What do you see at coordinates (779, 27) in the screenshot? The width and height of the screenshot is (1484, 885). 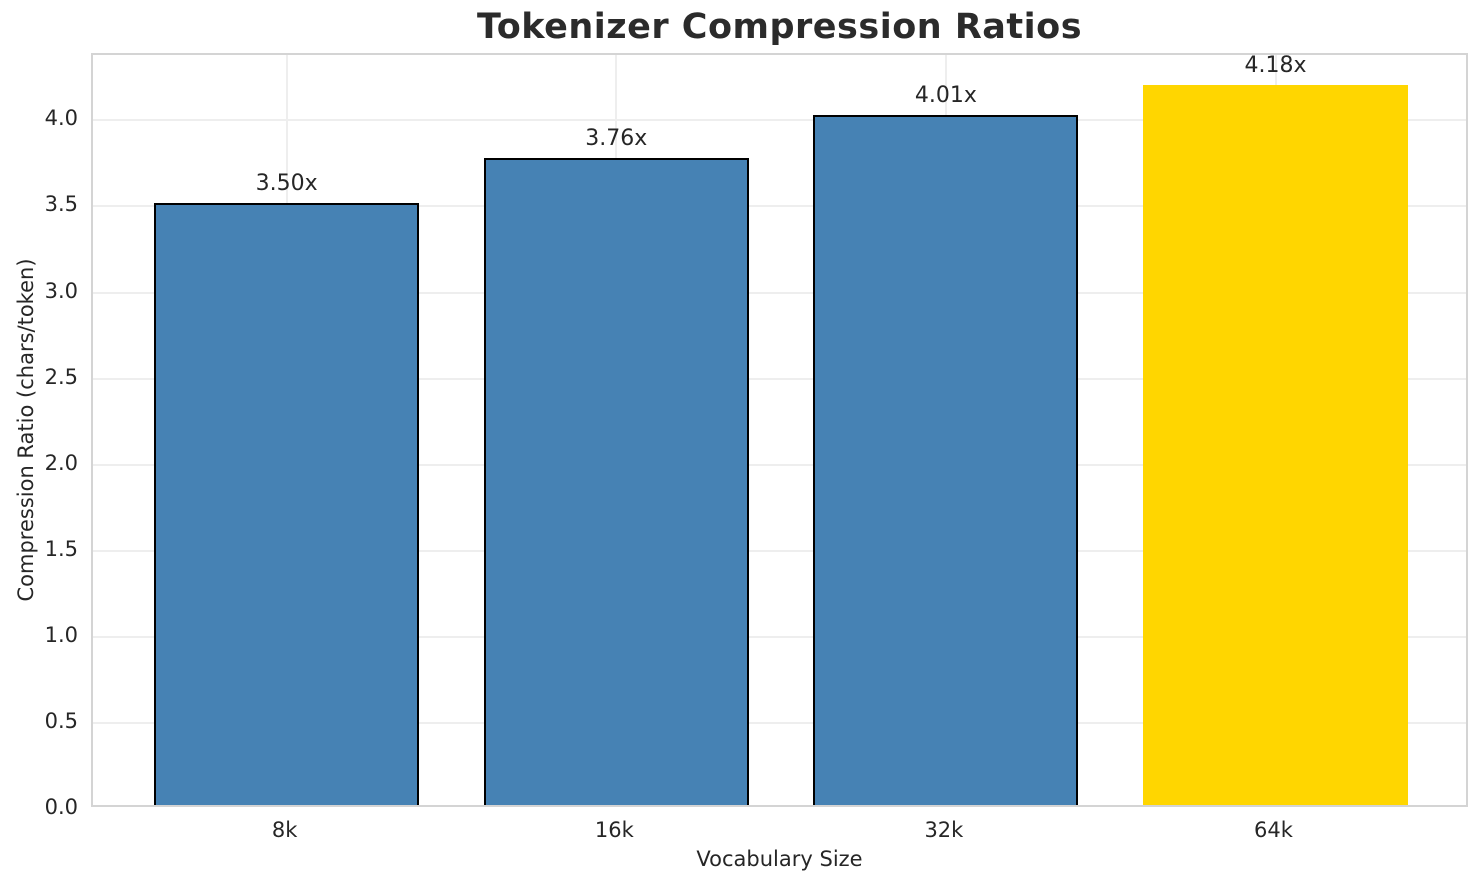 I see `chart-title: Tokenizer Compression Ratios` at bounding box center [779, 27].